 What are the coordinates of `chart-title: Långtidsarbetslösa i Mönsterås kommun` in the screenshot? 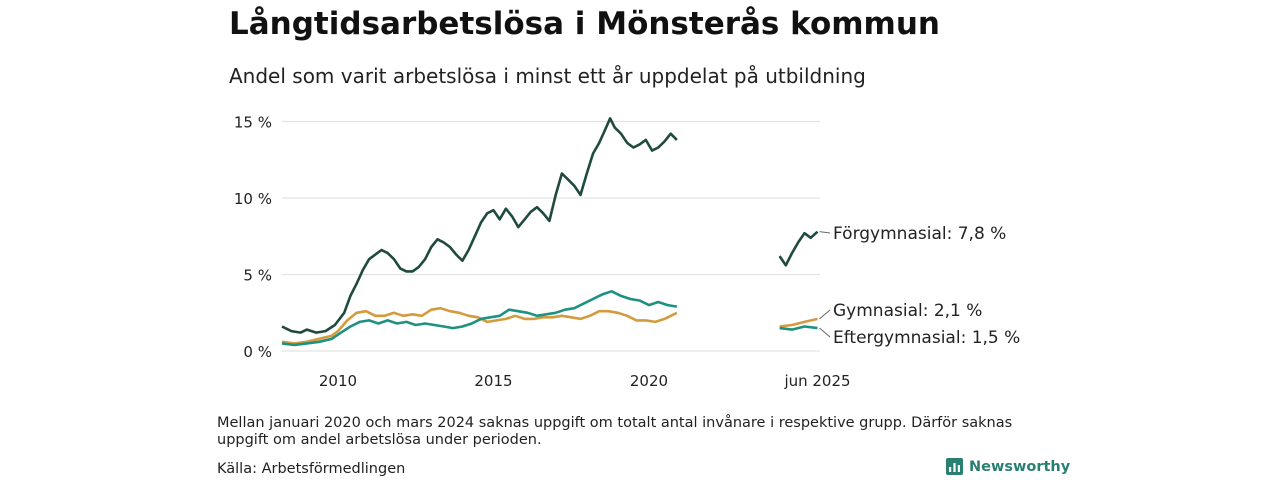 It's located at (585, 24).